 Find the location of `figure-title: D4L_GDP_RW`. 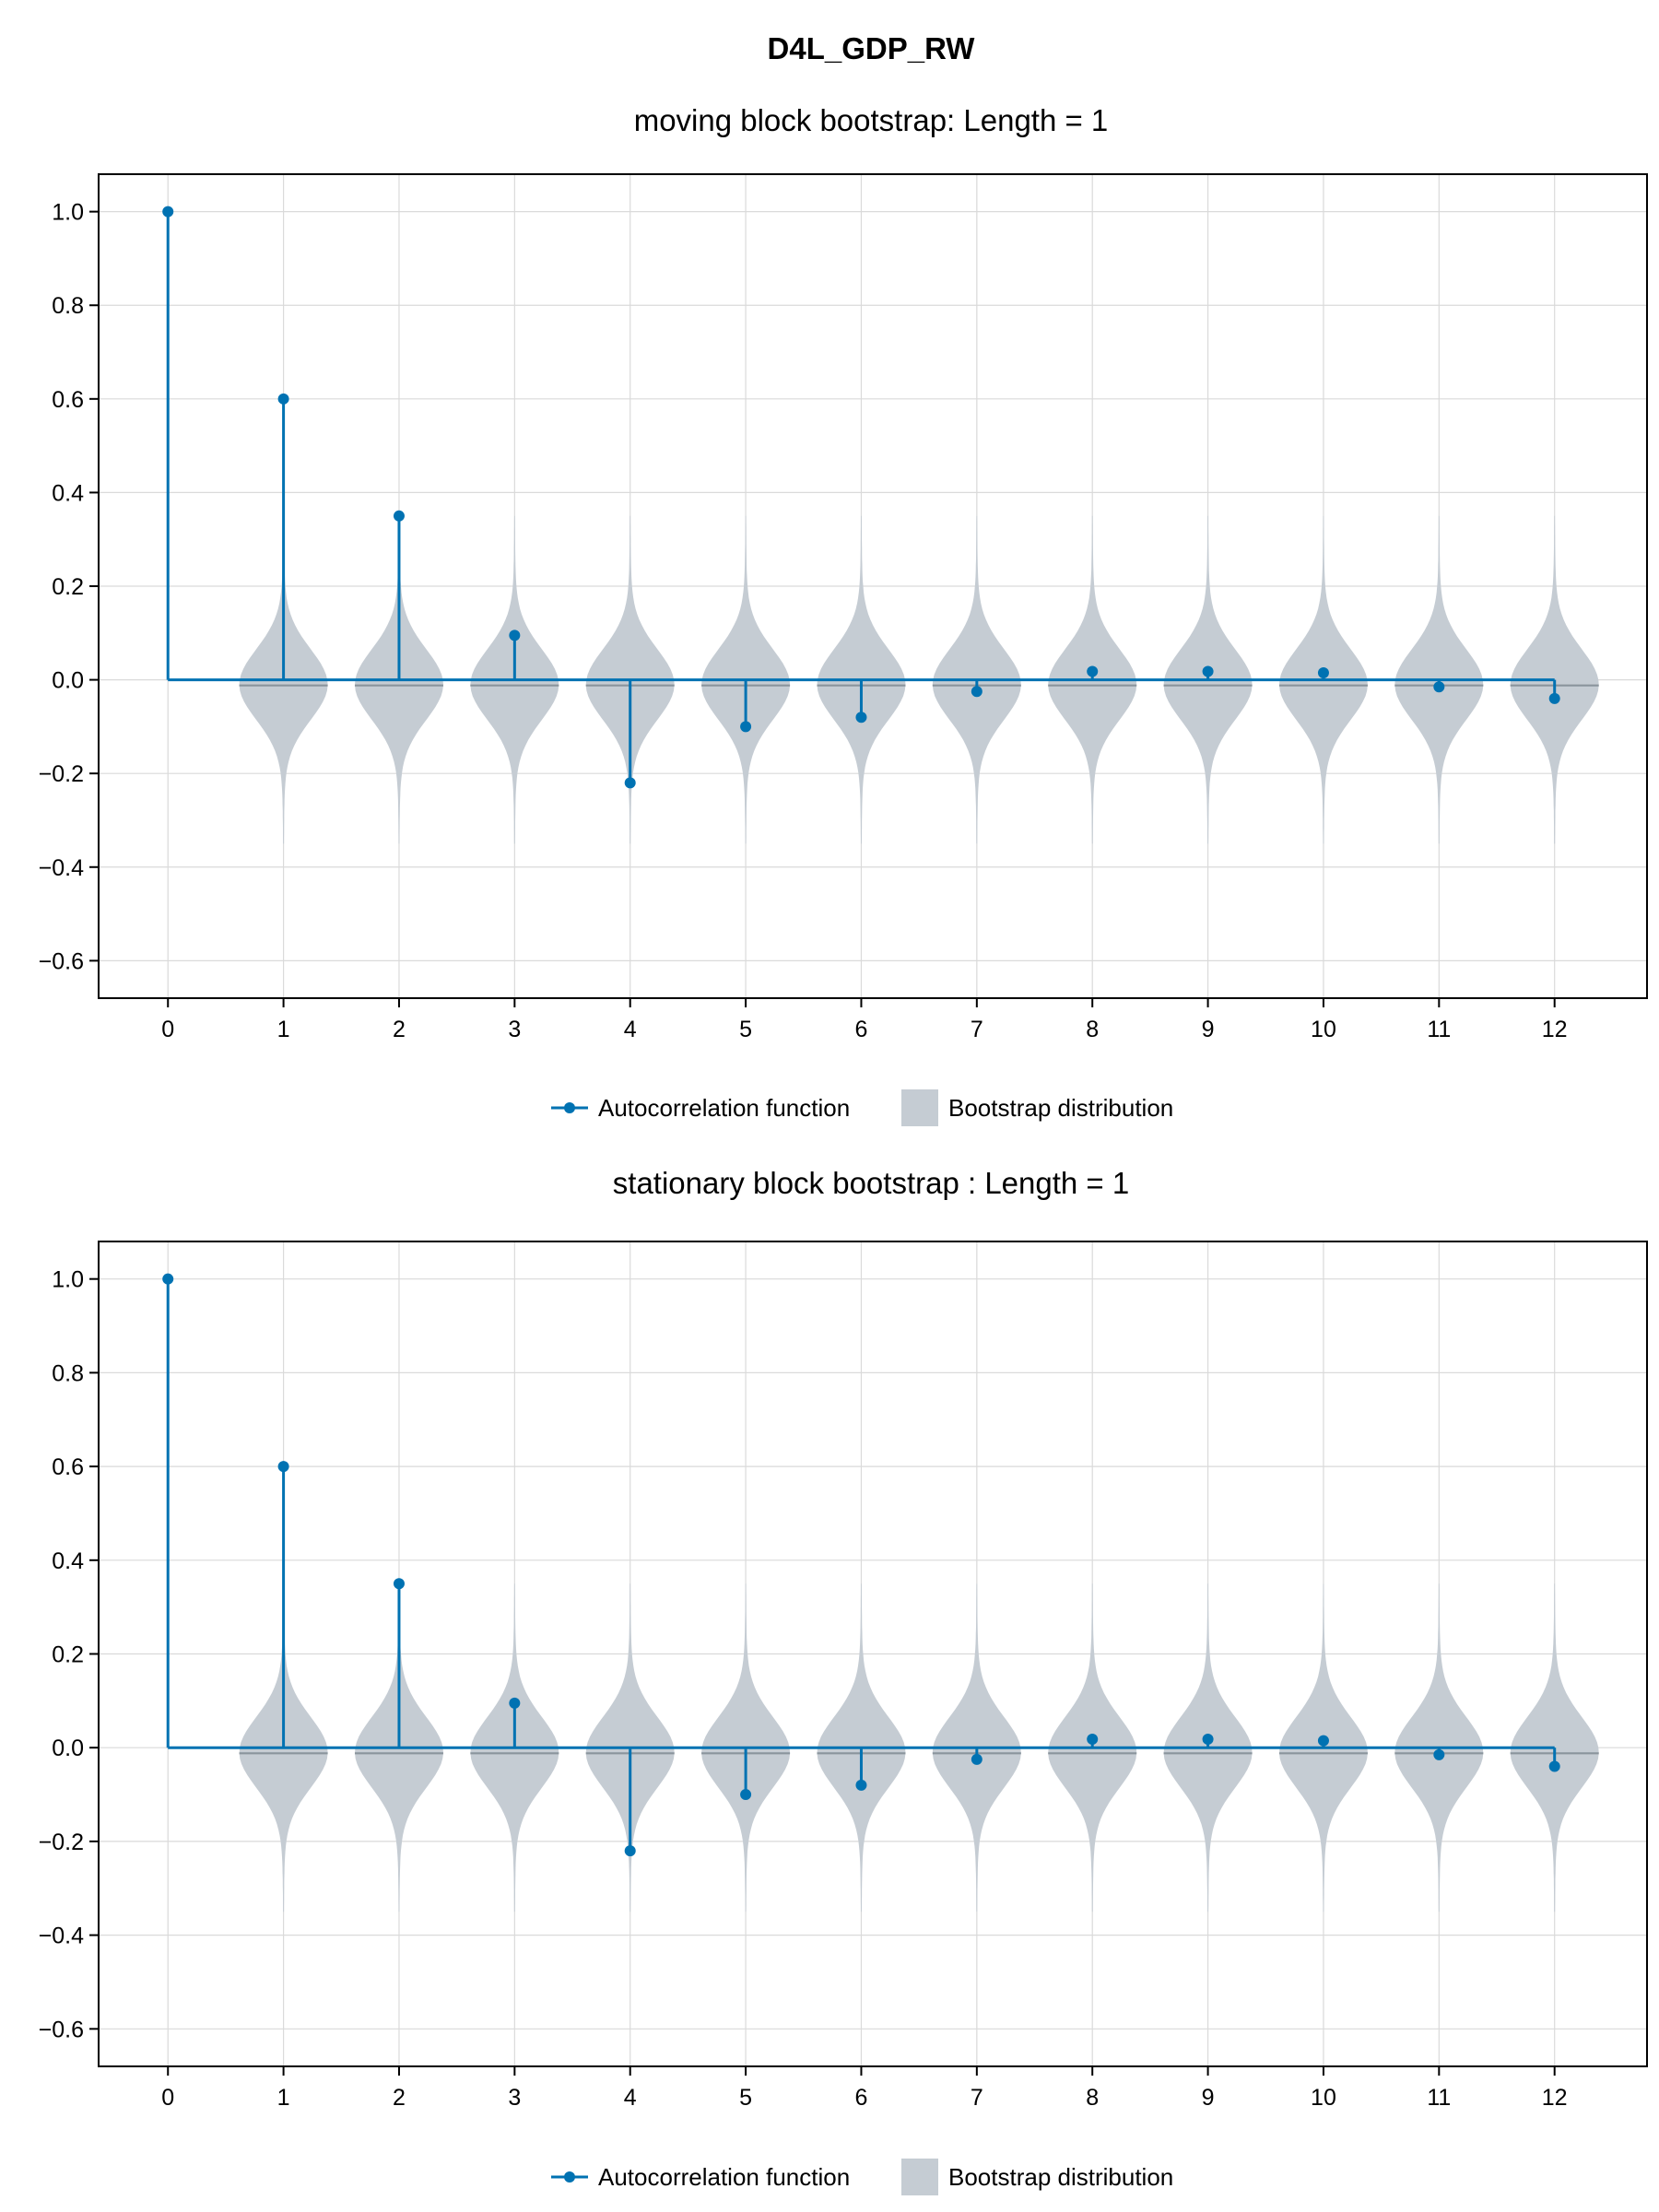

figure-title: D4L_GDP_RW is located at coordinates (872, 48).